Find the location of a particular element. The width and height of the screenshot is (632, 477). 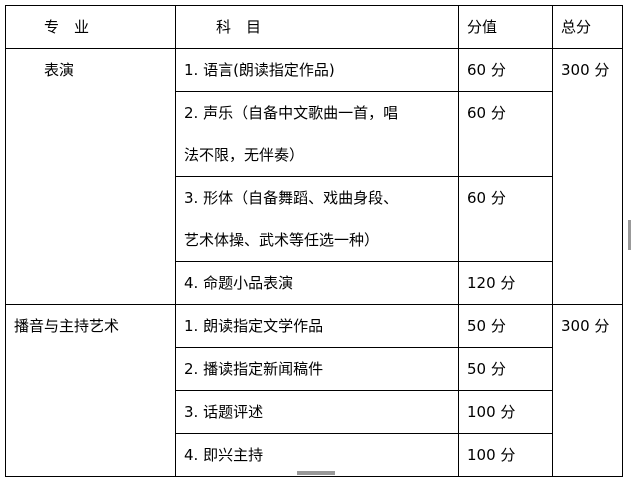

subject-cell: 3. 形体（自备舞蹈、戏曲身段、 艺术体操、武术等任选一种） is located at coordinates (317, 219).